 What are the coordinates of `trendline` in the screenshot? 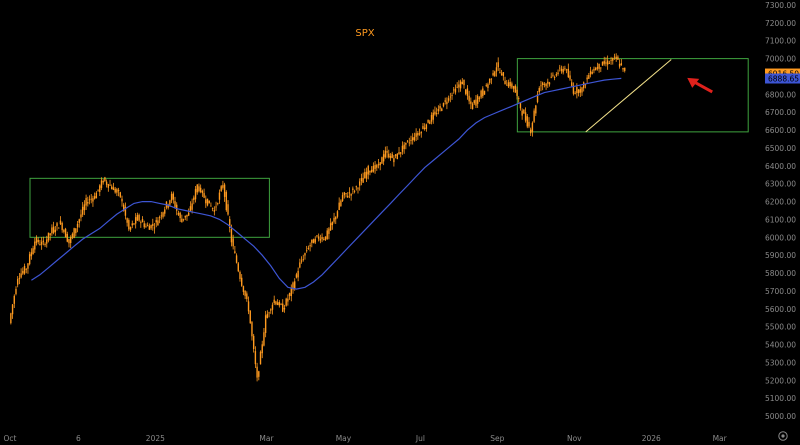 It's located at (628, 96).